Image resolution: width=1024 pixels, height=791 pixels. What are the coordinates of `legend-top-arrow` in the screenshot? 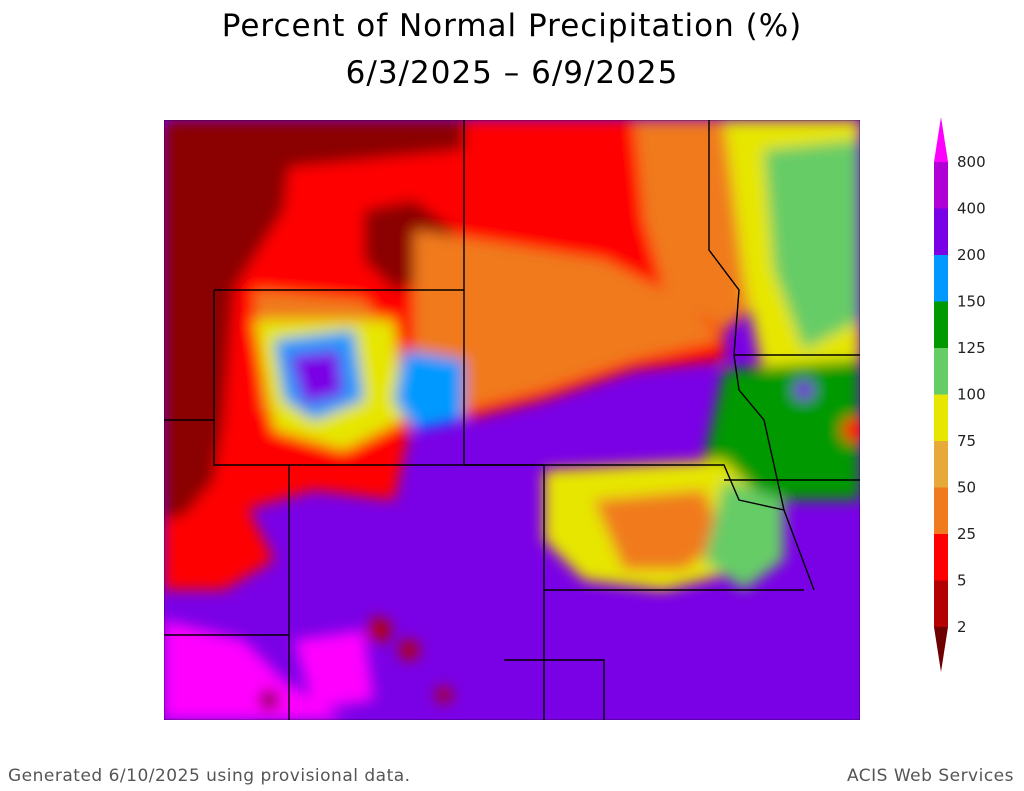 It's located at (941, 139).